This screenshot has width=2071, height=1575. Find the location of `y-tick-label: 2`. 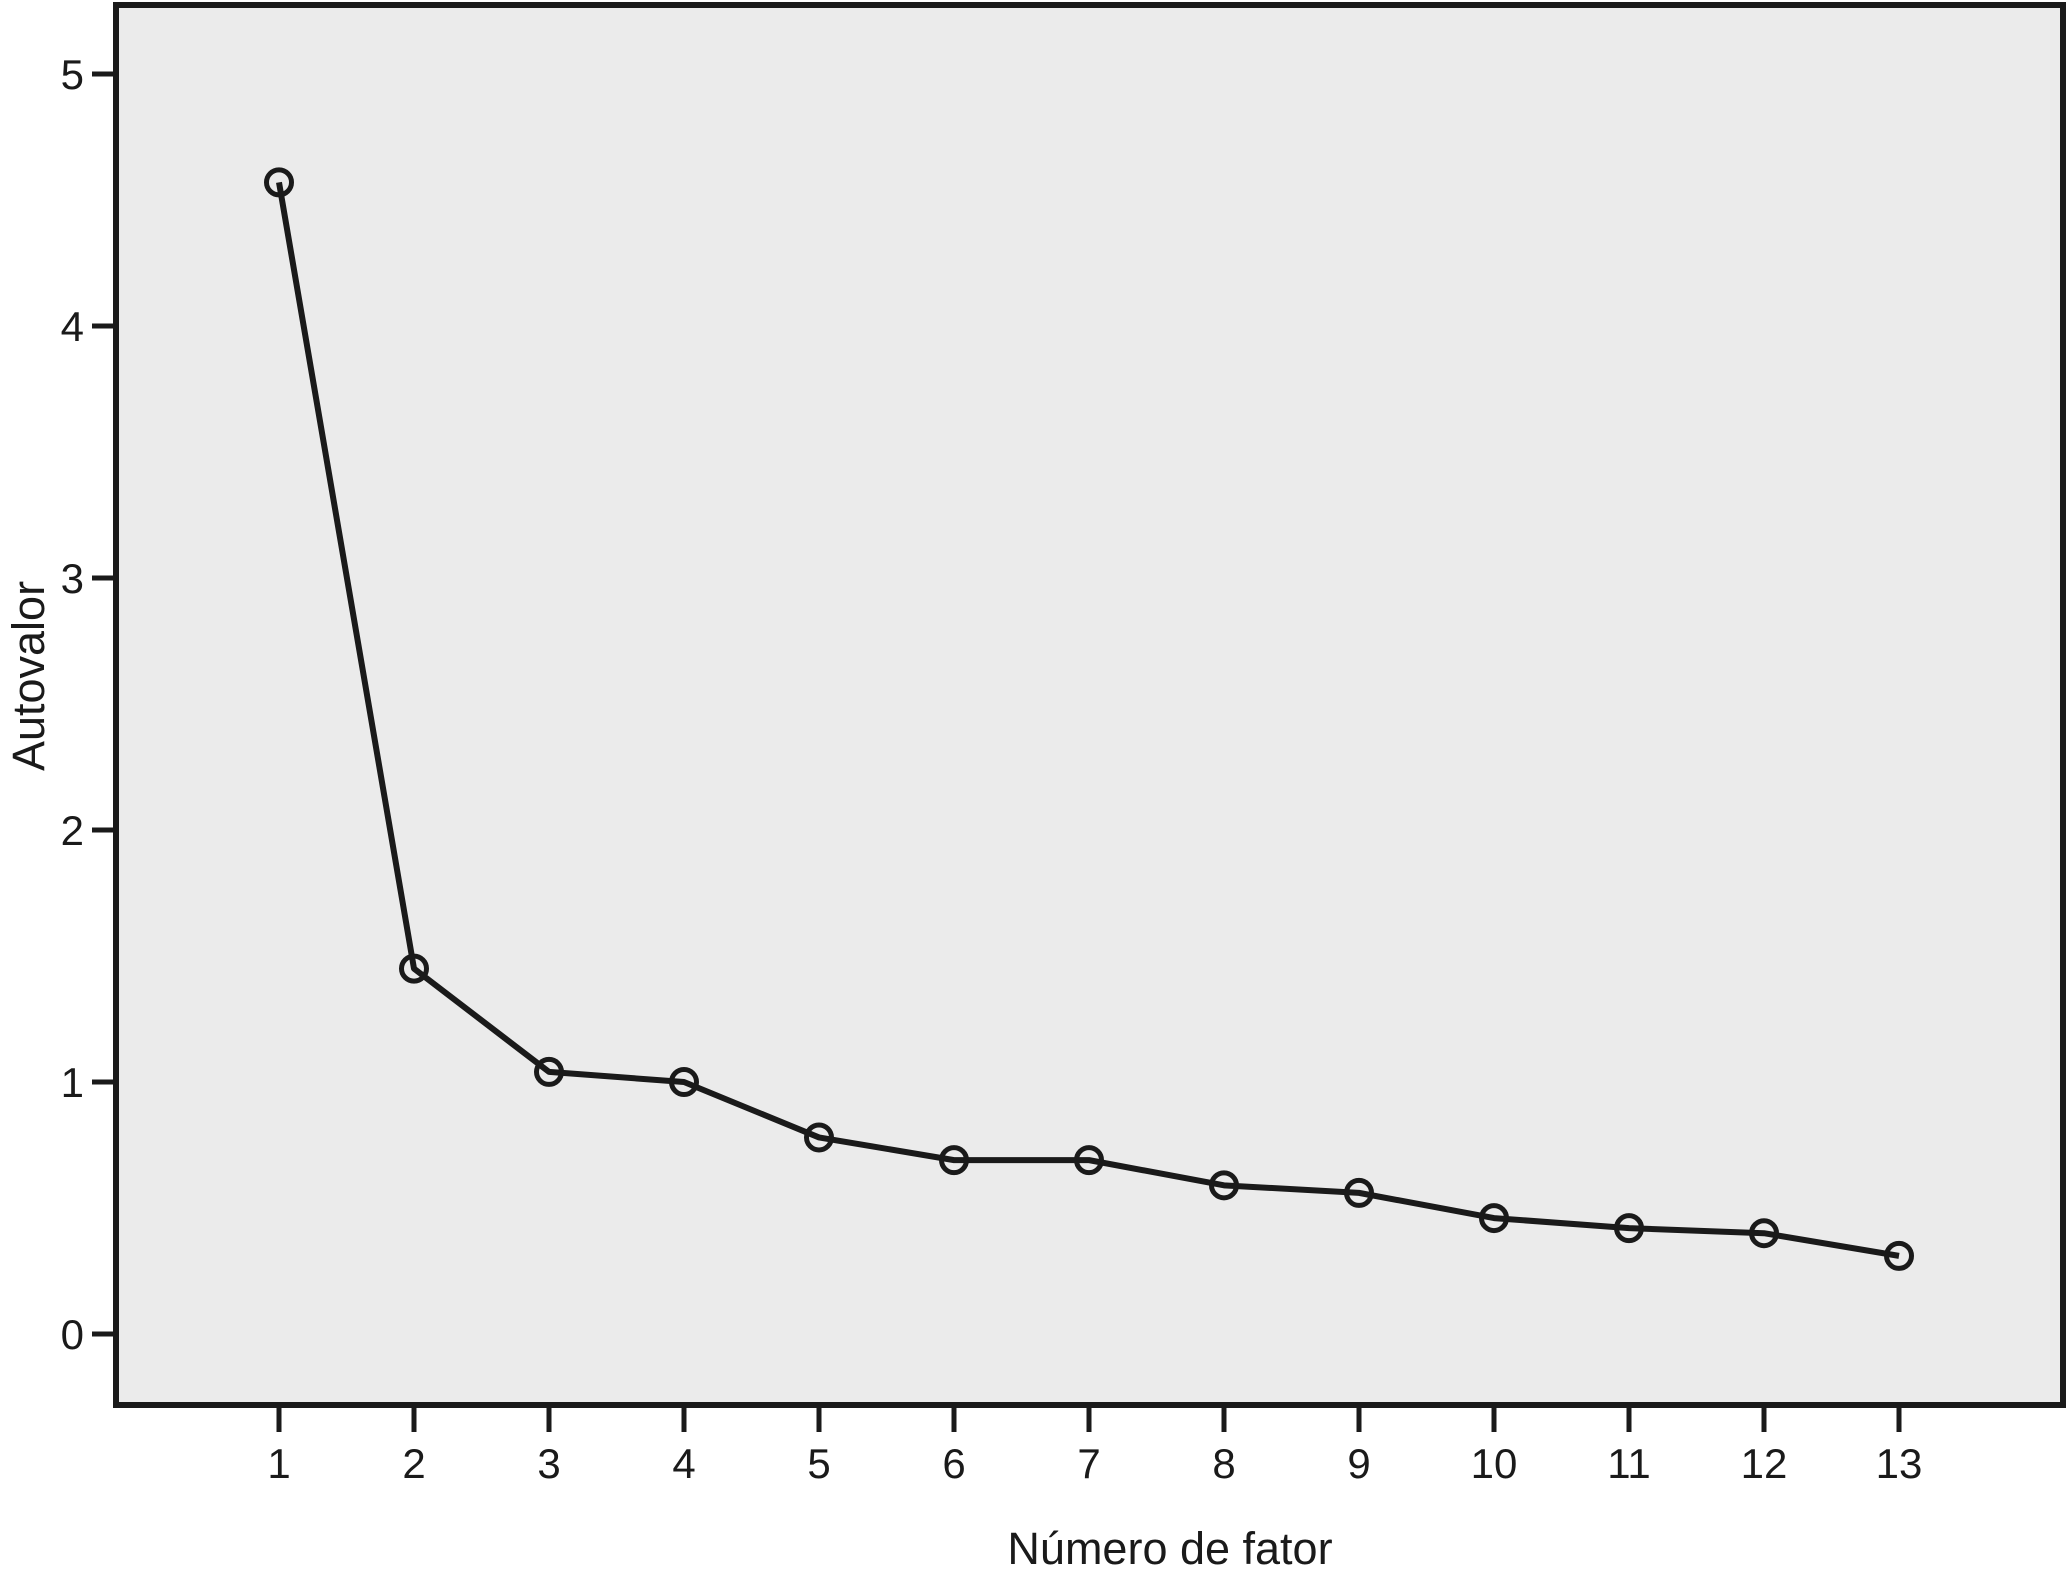

y-tick-label: 2 is located at coordinates (72, 830).